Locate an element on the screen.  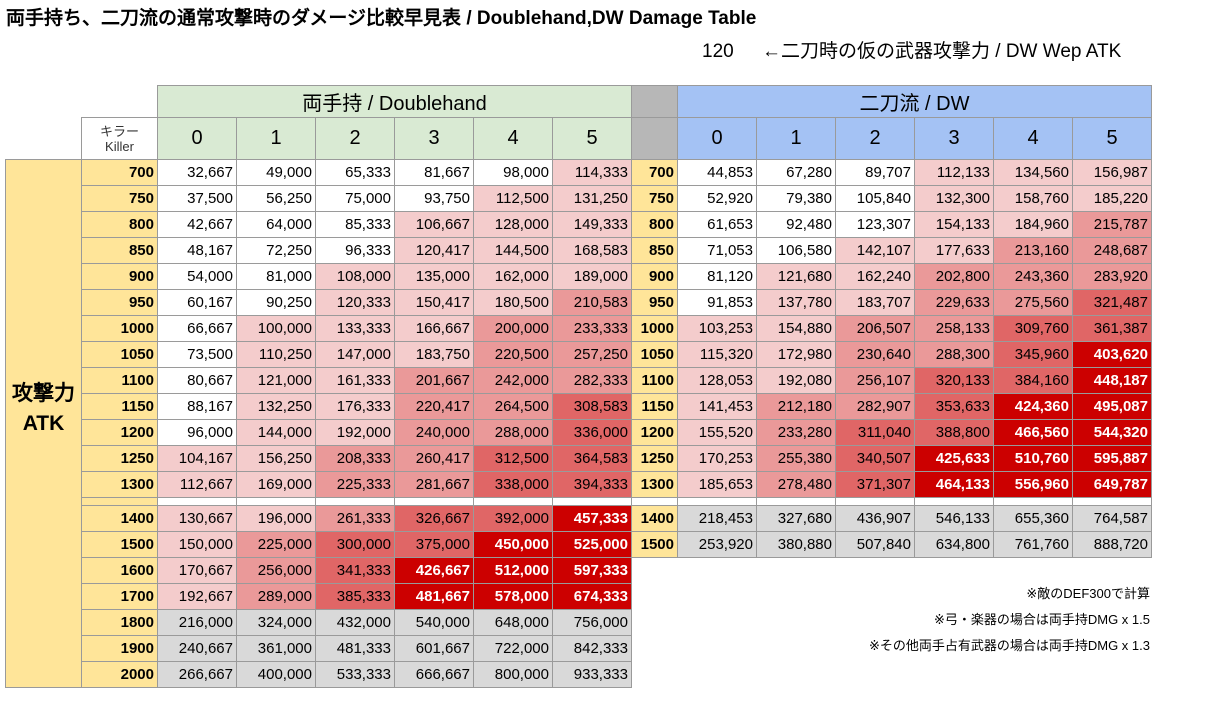
doublehand-group-header: 両手持 / Doublehand is located at coordinates (394, 101).